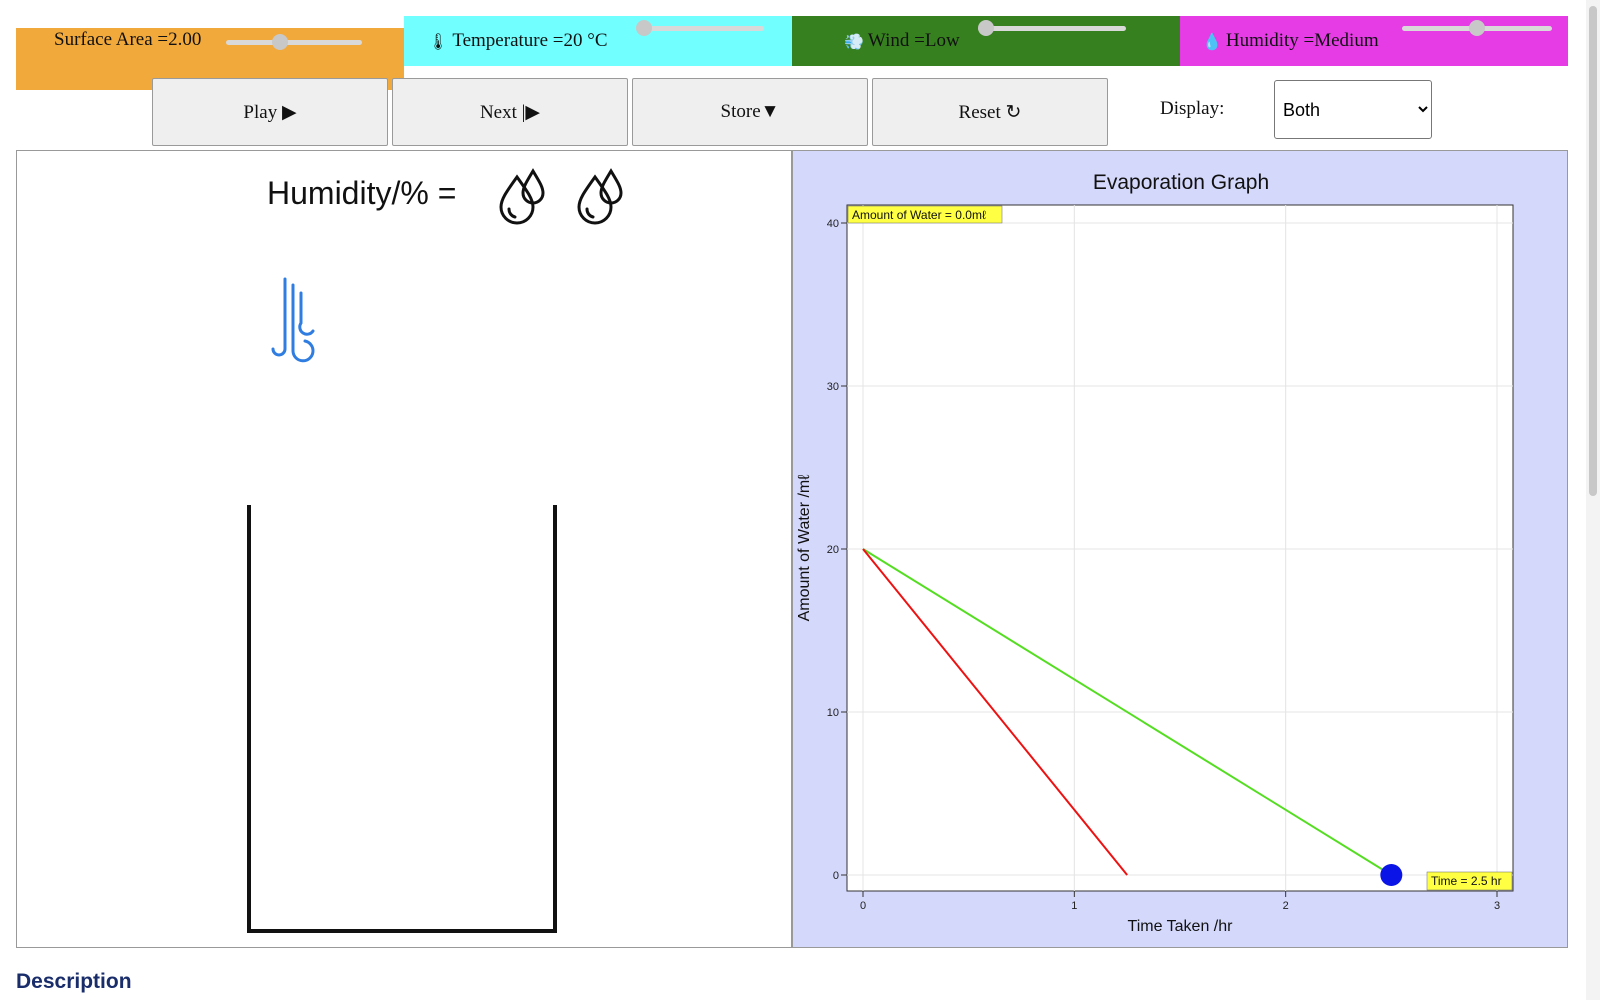 The image size is (1600, 1000). Describe the element at coordinates (1391, 875) in the screenshot. I see `current-point-marker` at that location.